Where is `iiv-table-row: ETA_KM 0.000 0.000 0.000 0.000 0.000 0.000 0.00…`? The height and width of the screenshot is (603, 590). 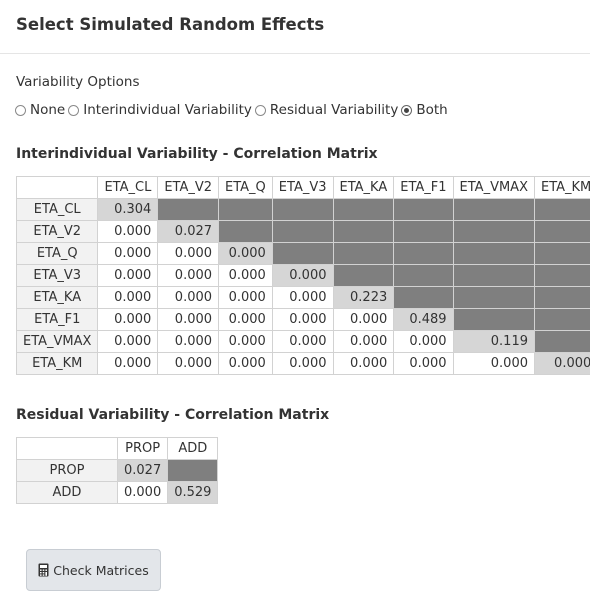
iiv-table-row: ETA_KM 0.000 0.000 0.000 0.000 0.000 0.000 0.00… is located at coordinates (302, 363).